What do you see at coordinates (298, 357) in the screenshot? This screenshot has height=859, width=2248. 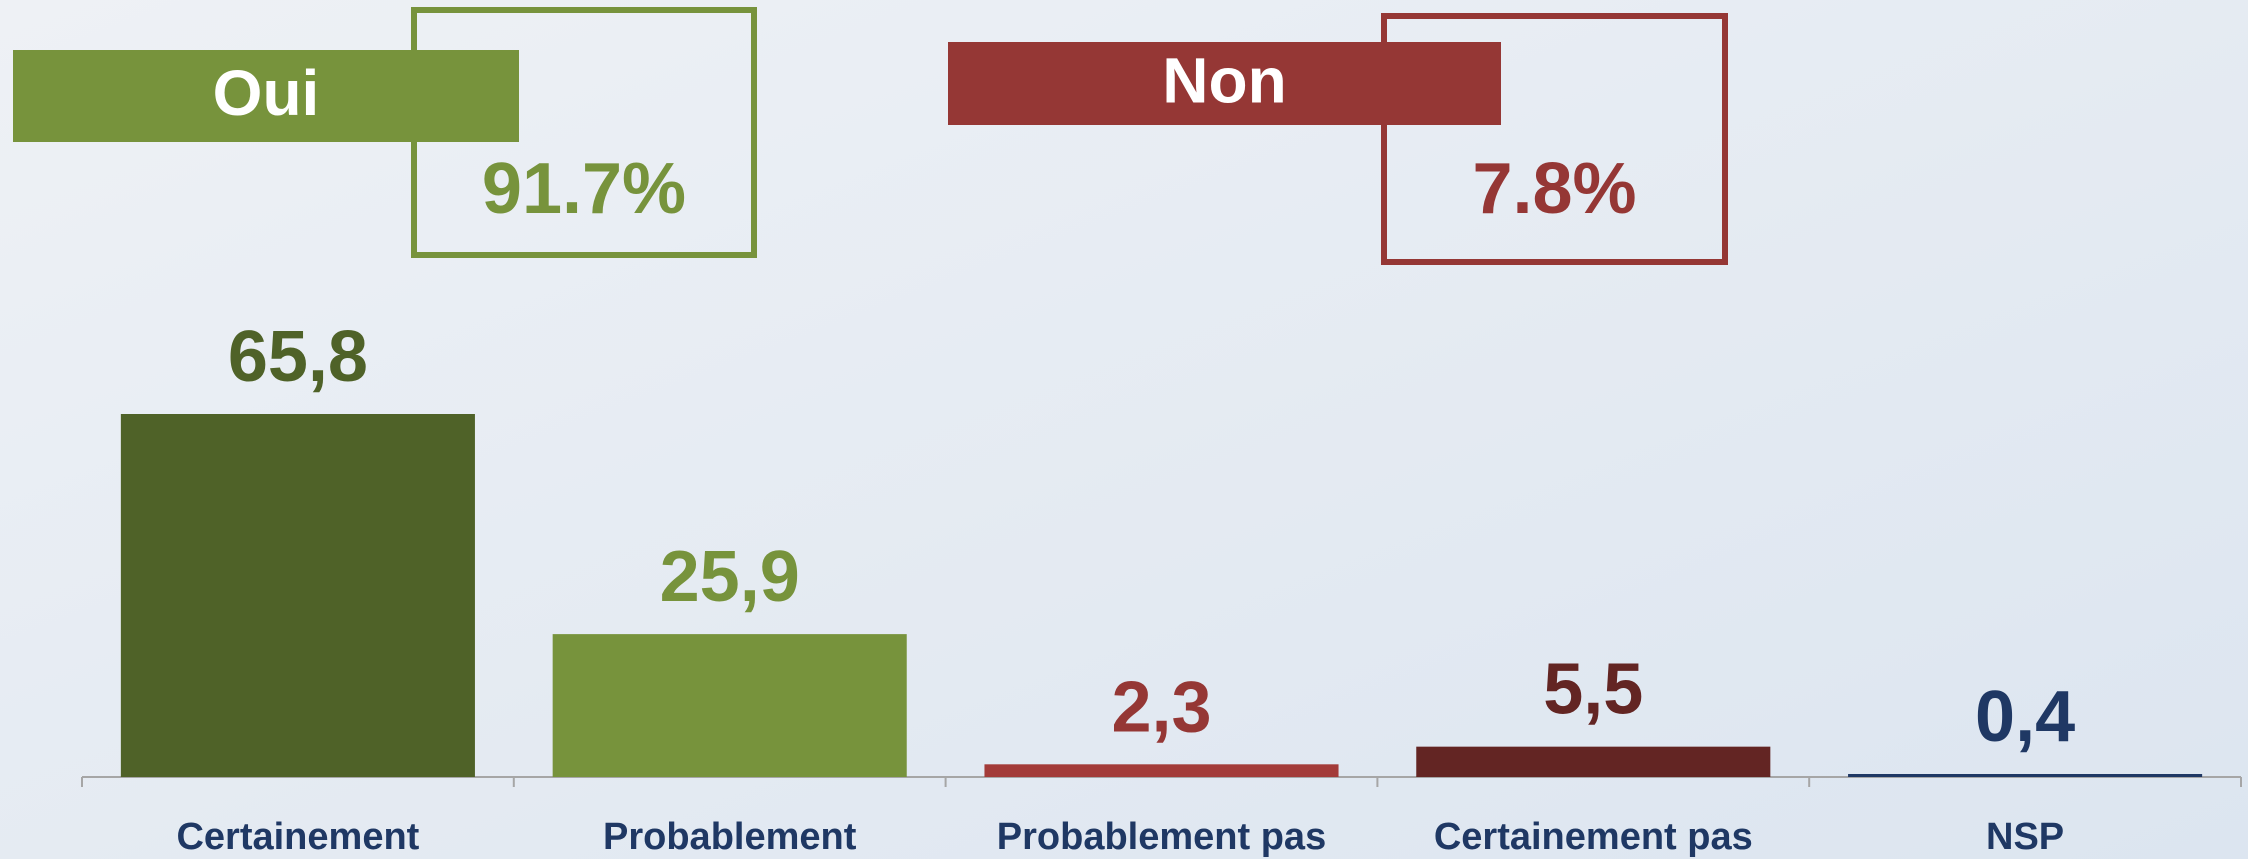 I see `value-label: 65,8` at bounding box center [298, 357].